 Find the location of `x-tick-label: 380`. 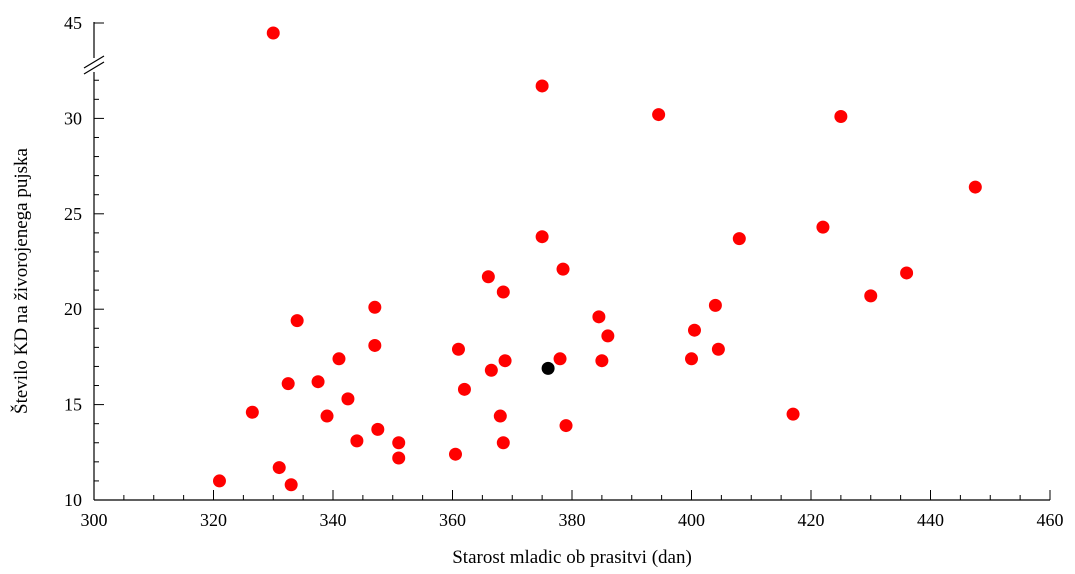

x-tick-label: 380 is located at coordinates (572, 520).